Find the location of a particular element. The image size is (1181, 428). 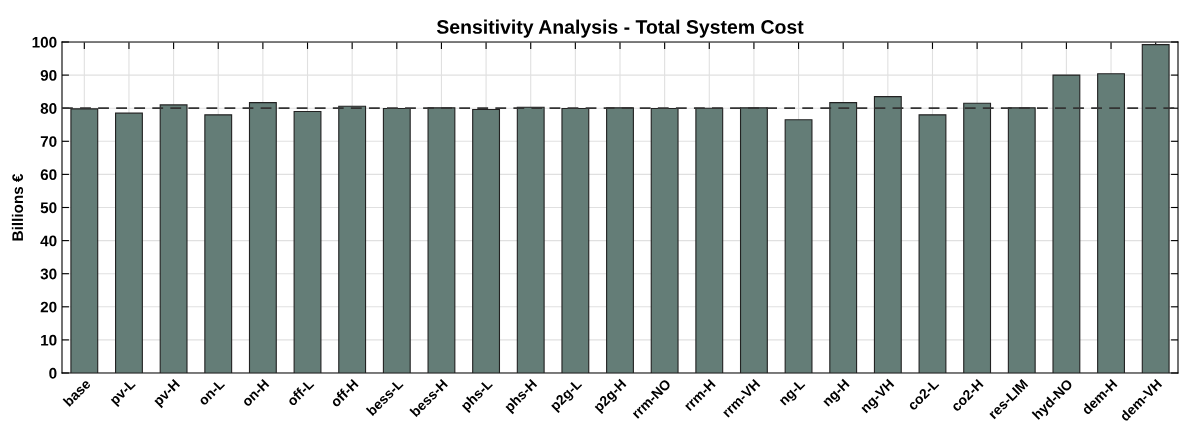

y-tick-label: 10 is located at coordinates (49, 340).